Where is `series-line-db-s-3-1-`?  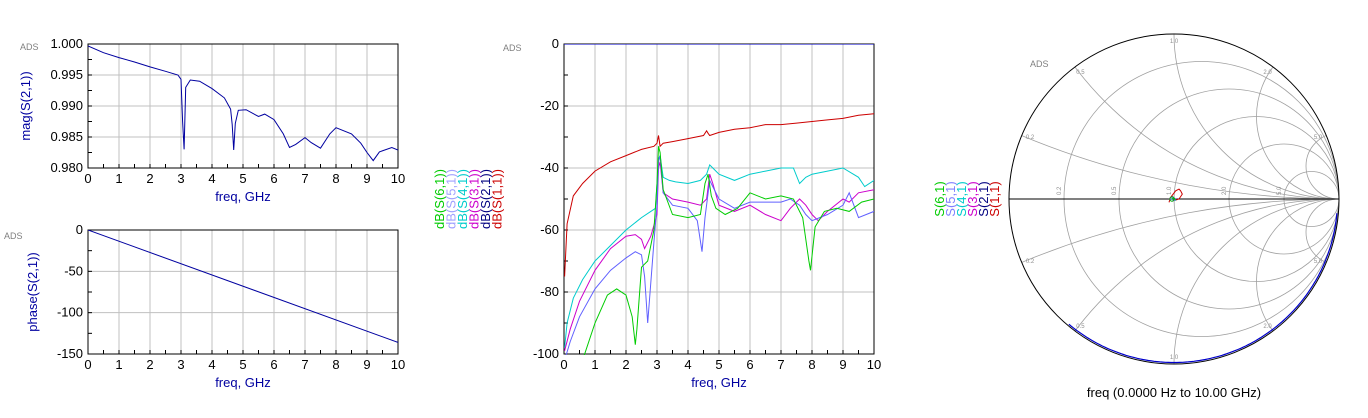 series-line-db-s-3-1- is located at coordinates (719, 256).